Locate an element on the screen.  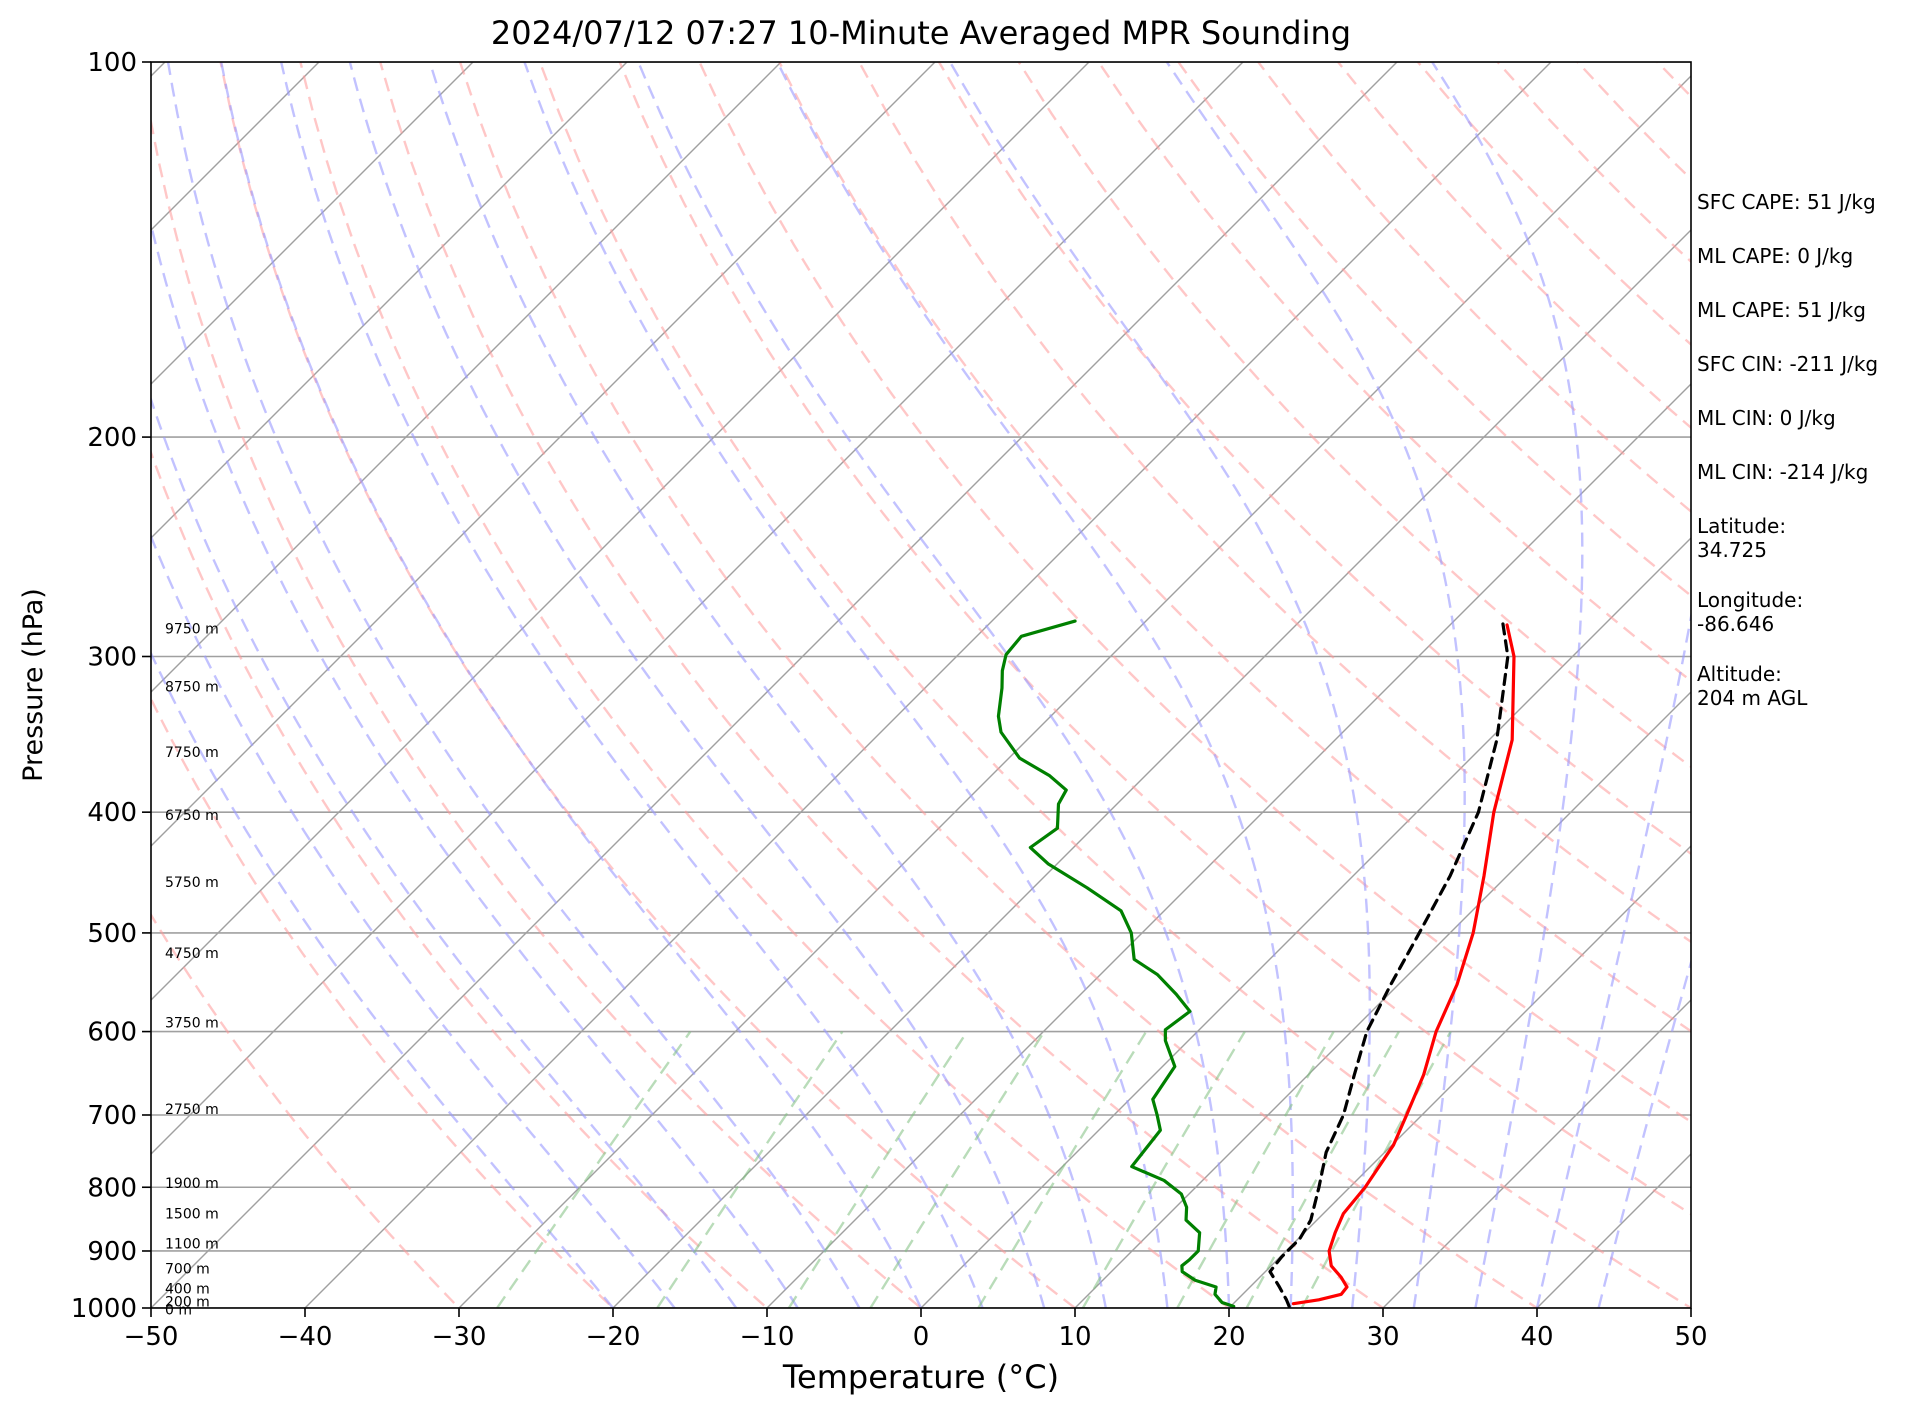
y-axis-label: Pressure (hPa) is located at coordinates (33, 685).